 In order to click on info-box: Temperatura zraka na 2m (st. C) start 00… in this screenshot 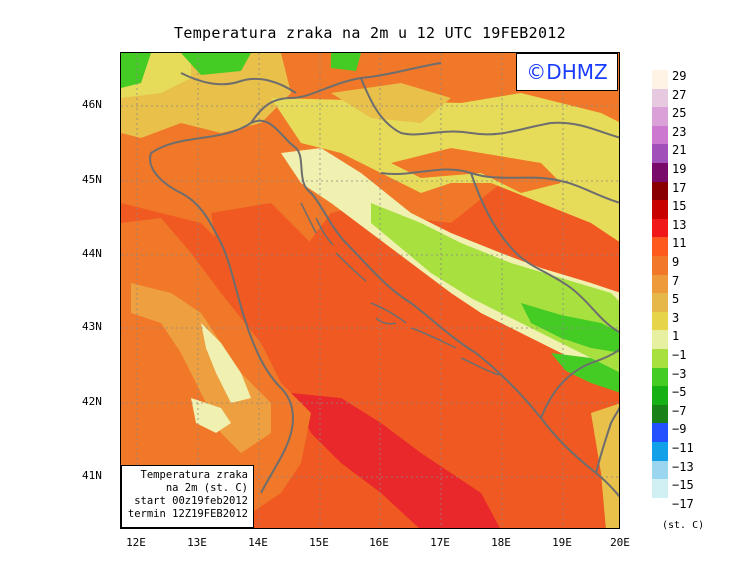, I will do `click(187, 496)`.